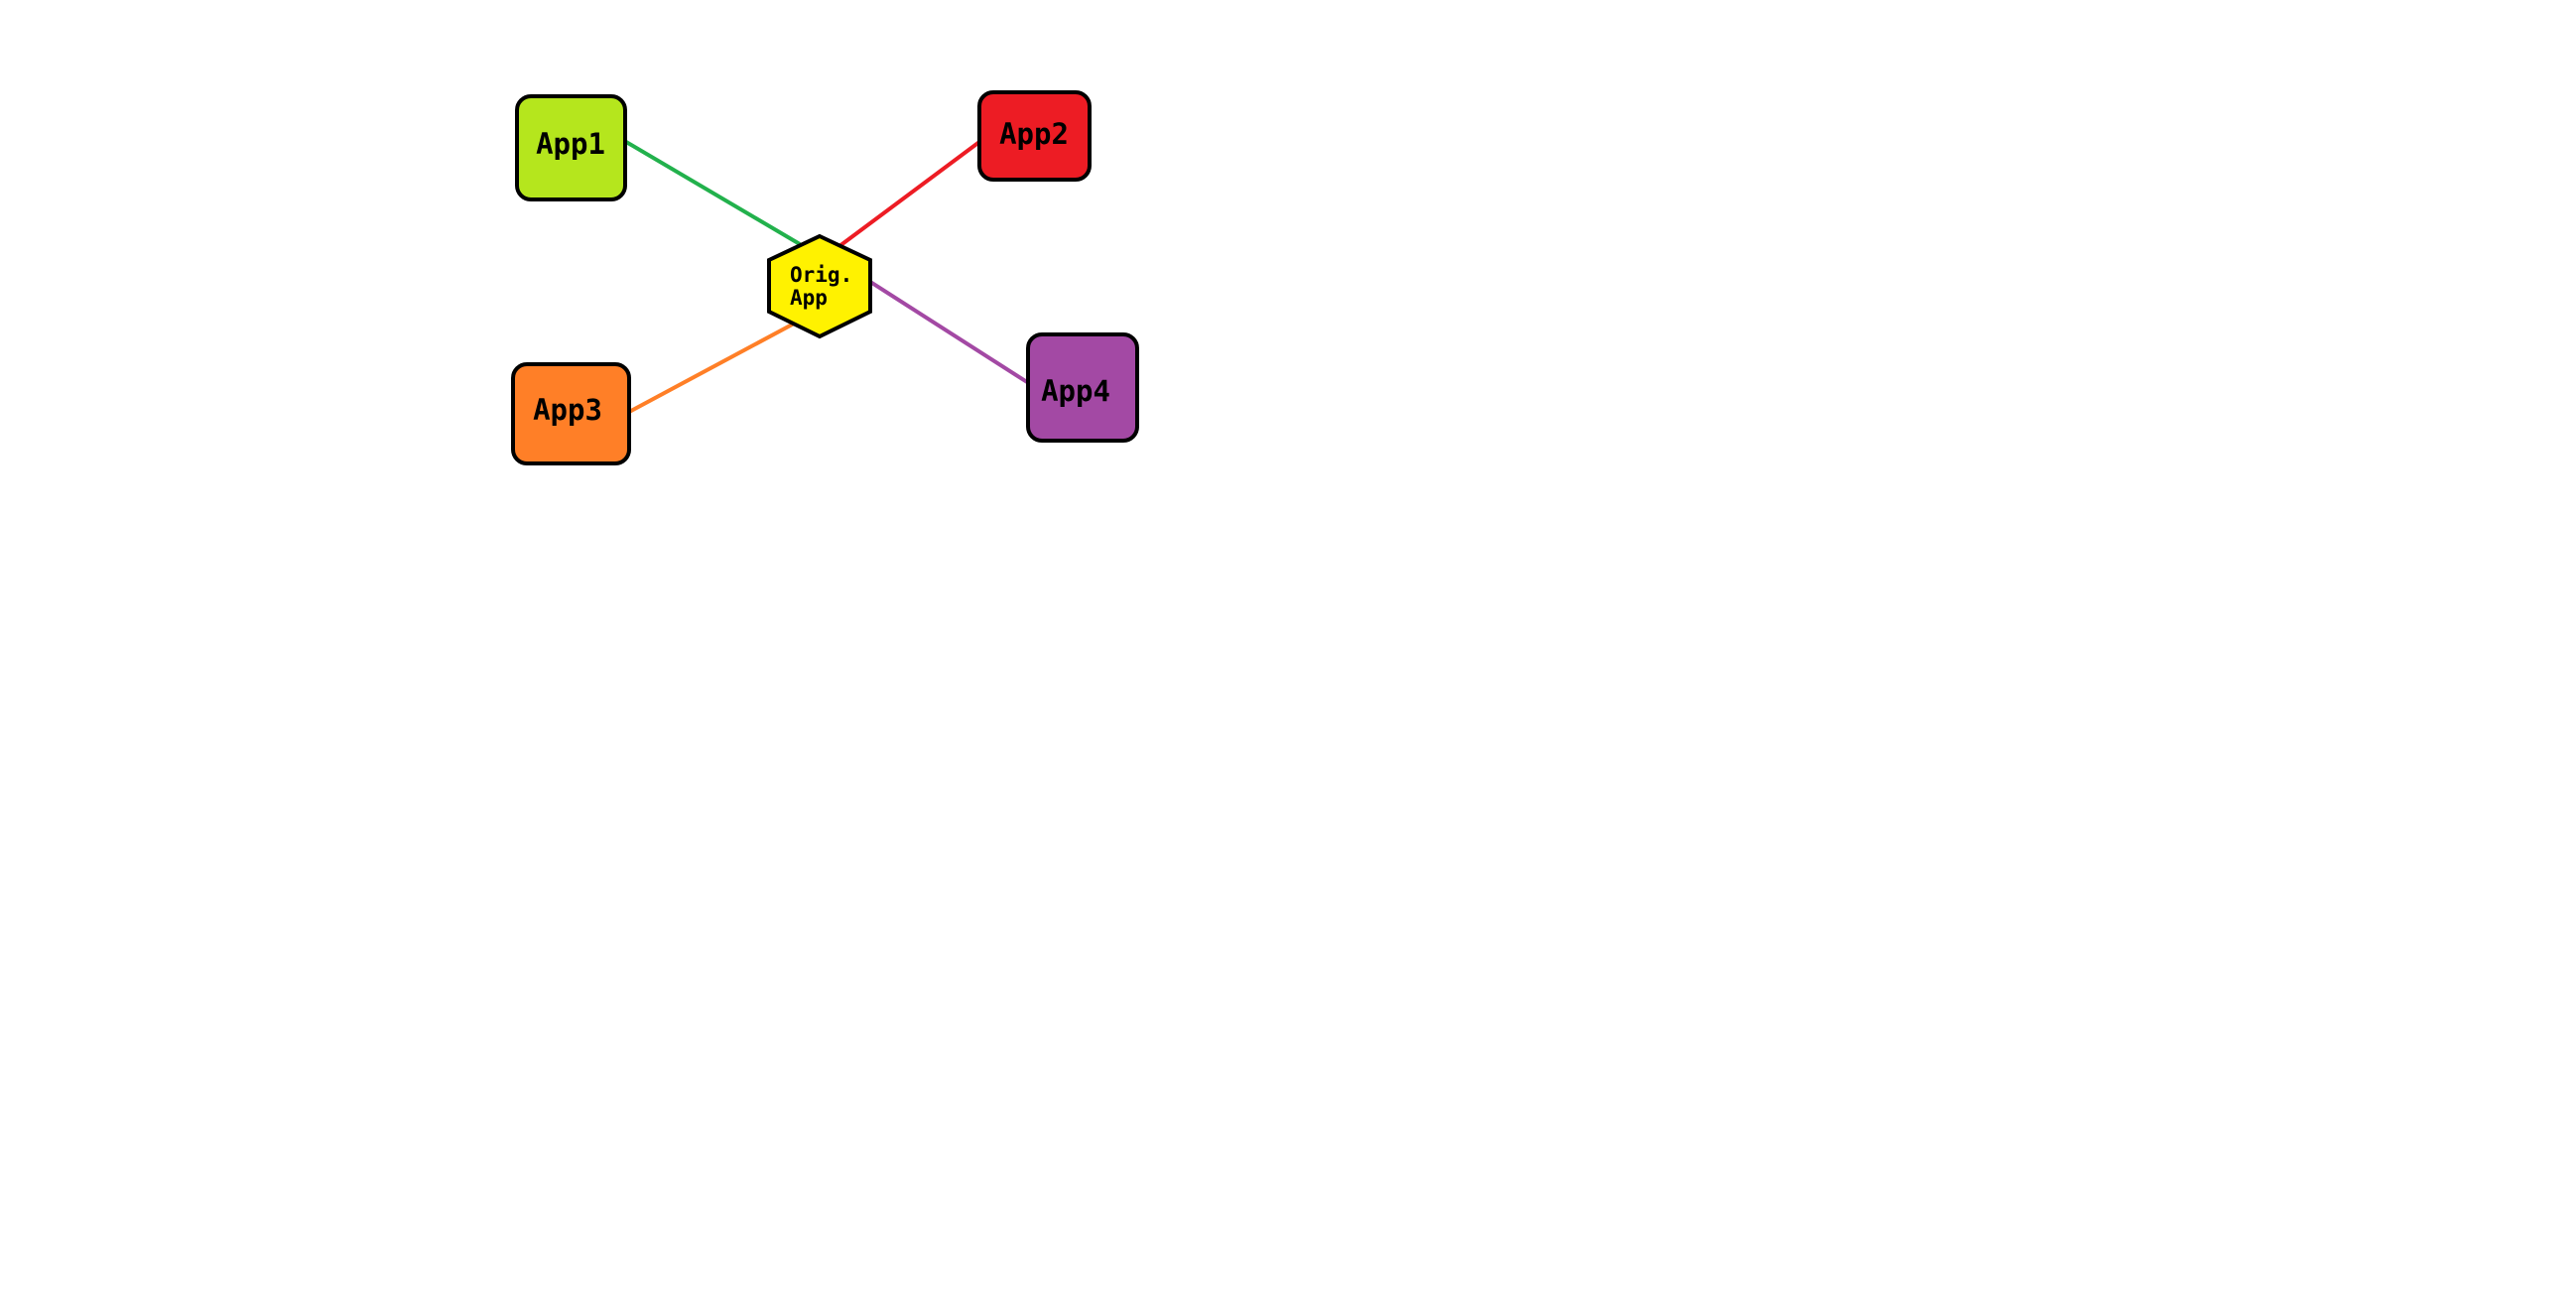 This screenshot has height=1308, width=2576. Describe the element at coordinates (713, 193) in the screenshot. I see `edge-app1-to-orig-app` at that location.